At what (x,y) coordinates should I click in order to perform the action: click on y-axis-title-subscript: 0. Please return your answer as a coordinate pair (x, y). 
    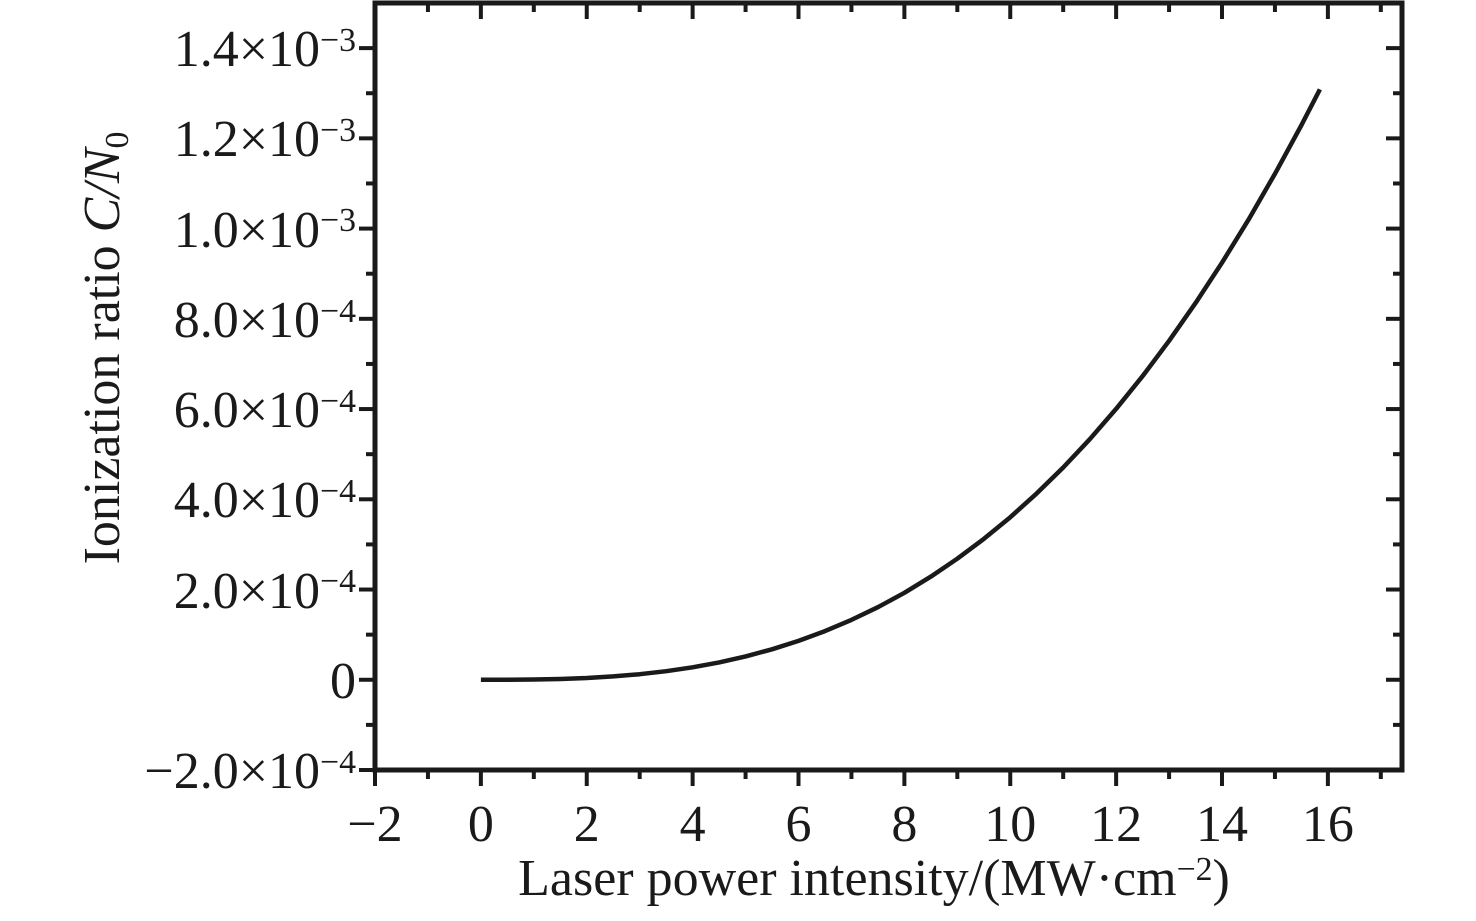
    Looking at the image, I should click on (118, 140).